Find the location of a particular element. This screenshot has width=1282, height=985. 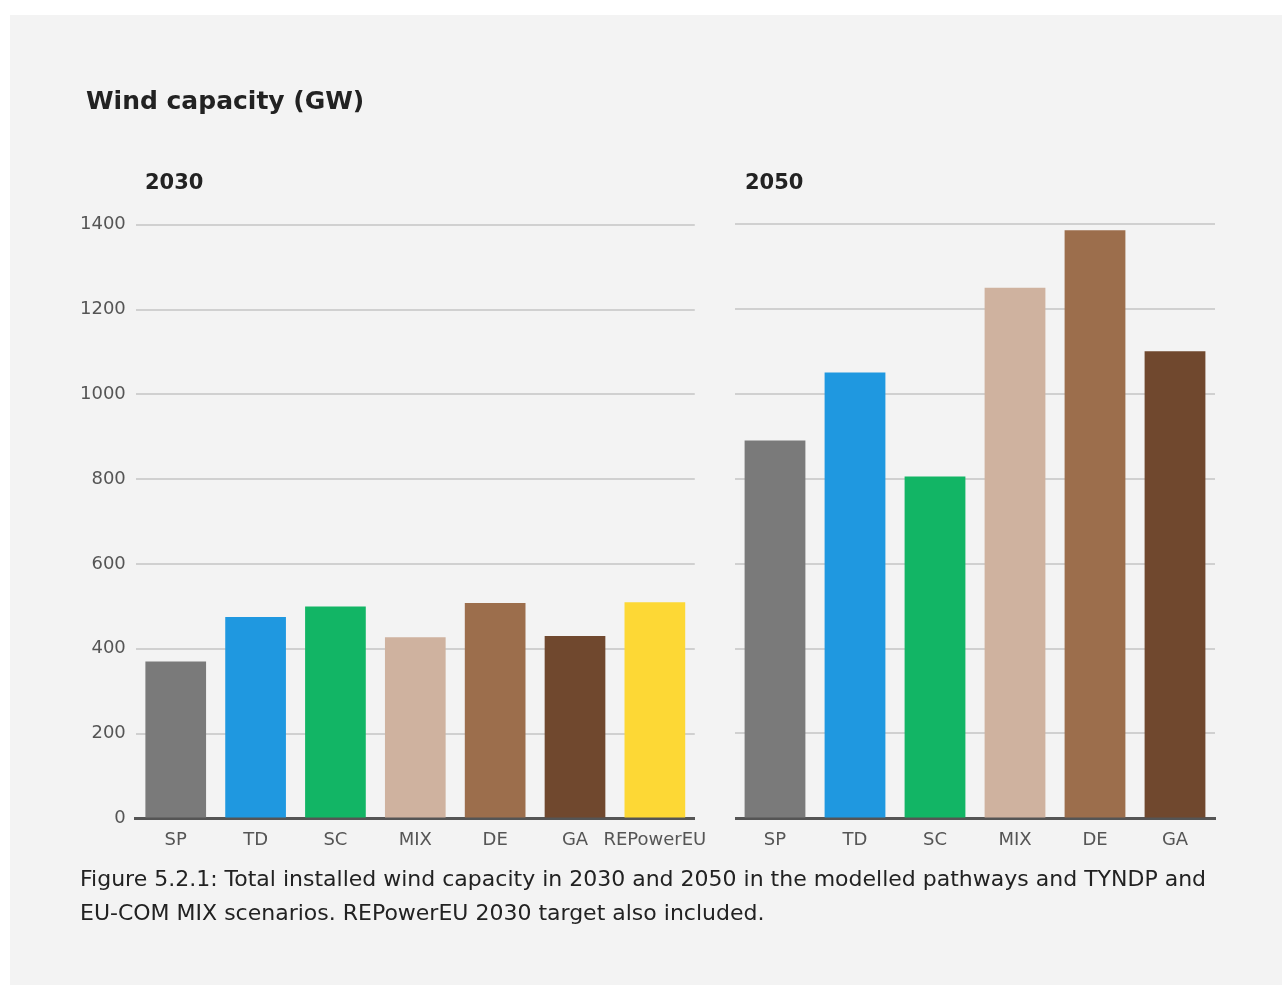

y-tick-label: 1200 is located at coordinates (103, 308).